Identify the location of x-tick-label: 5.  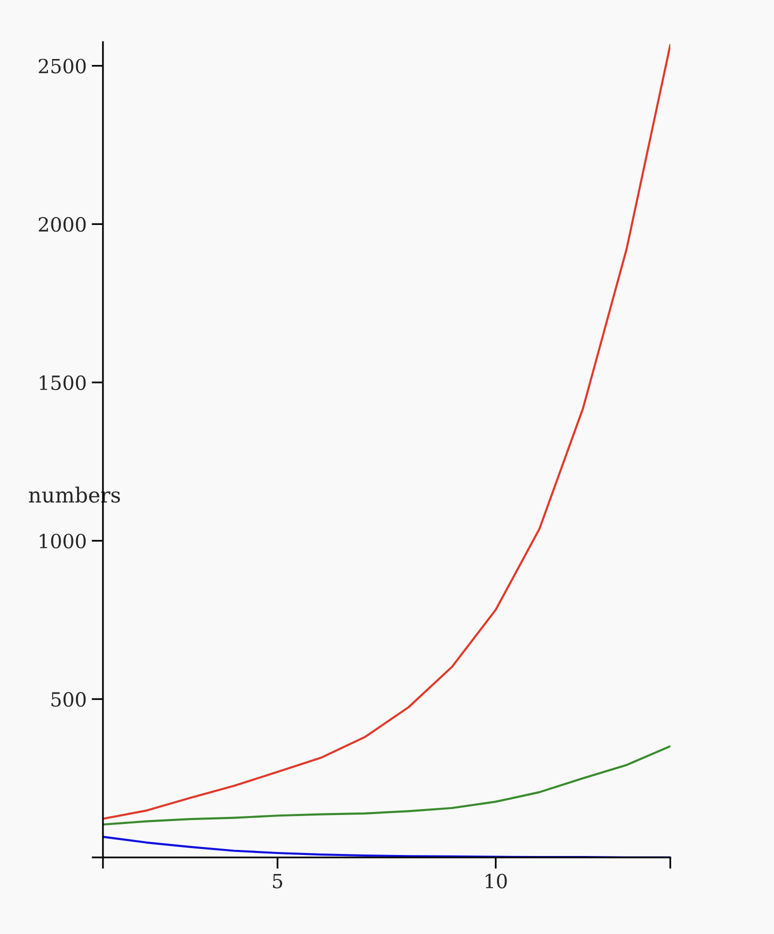
(277, 881).